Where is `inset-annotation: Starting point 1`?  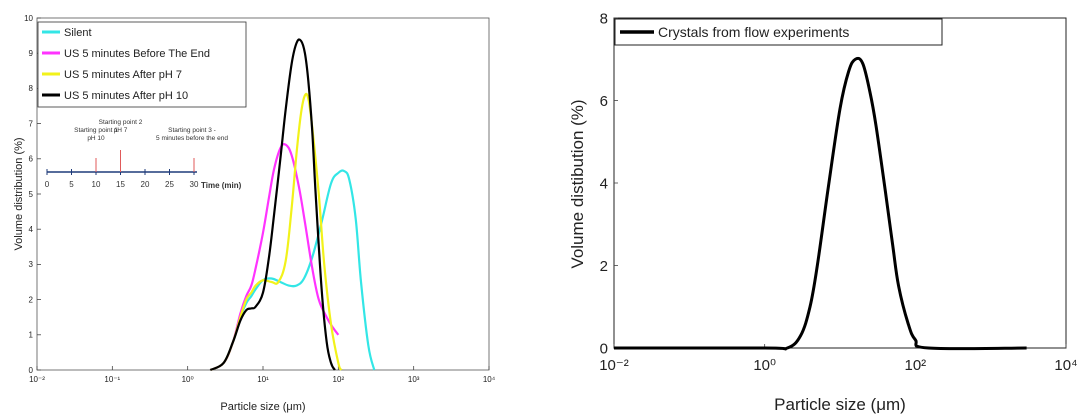
inset-annotation: Starting point 1 is located at coordinates (96, 130).